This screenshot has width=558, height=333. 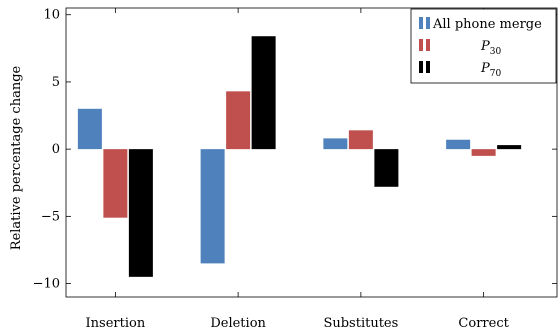 I want to click on legend-box, so click(x=483, y=46).